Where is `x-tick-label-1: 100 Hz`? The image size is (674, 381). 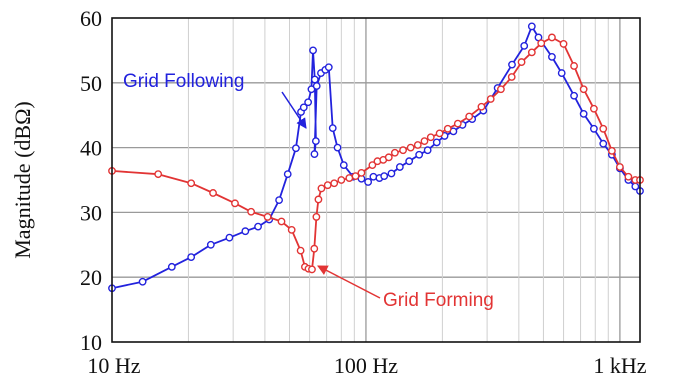
x-tick-label-1: 100 Hz is located at coordinates (366, 365).